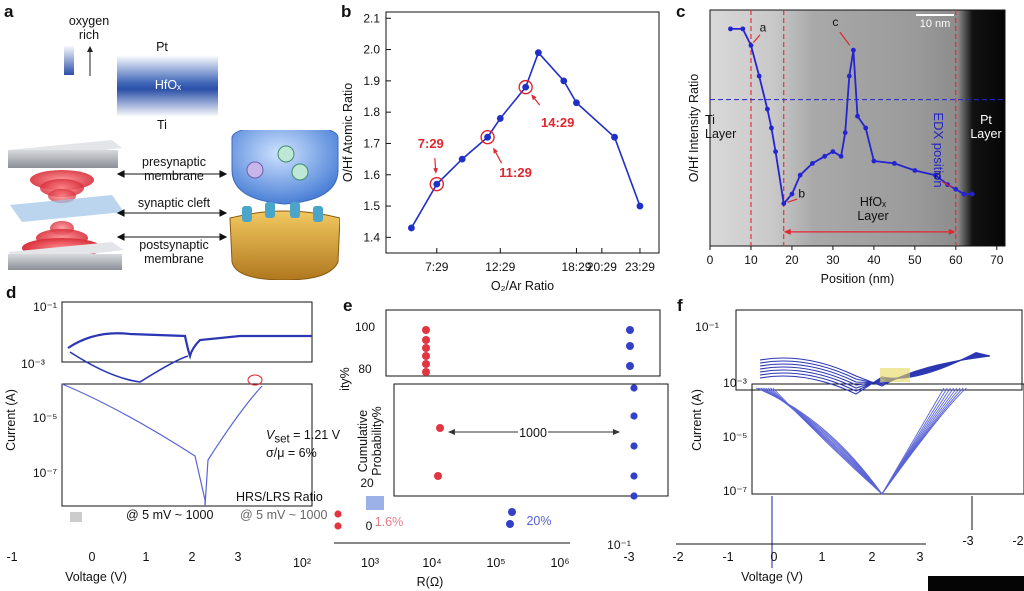 The height and width of the screenshot is (591, 1024). I want to click on f-ylabel: Current (A), so click(697, 420).